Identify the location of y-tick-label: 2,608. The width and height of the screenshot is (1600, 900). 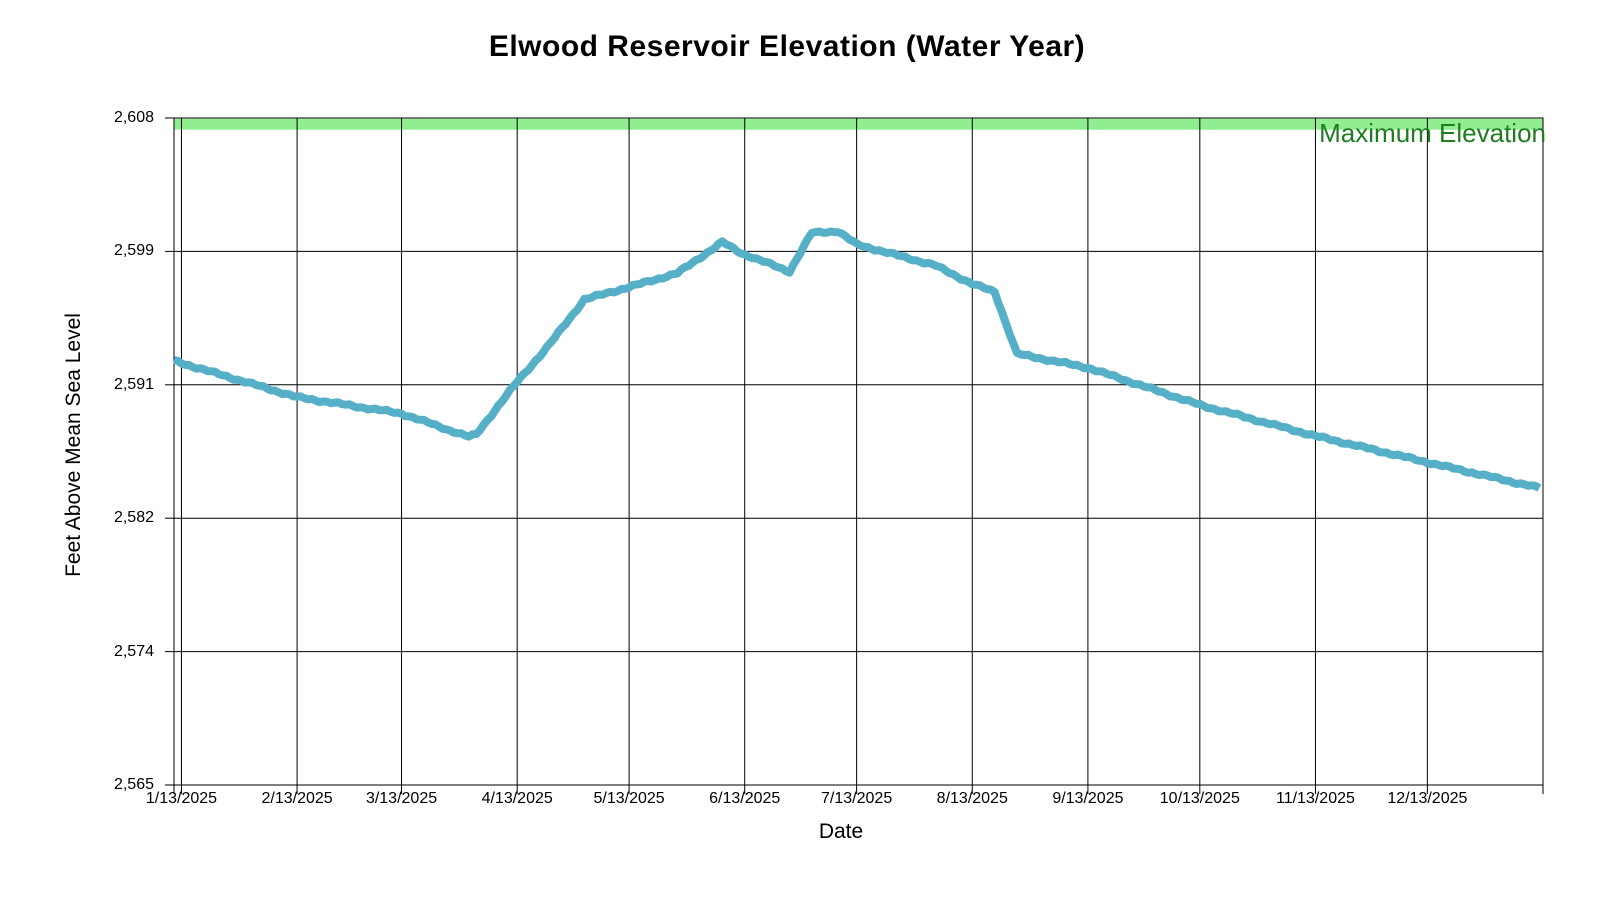
(133, 117).